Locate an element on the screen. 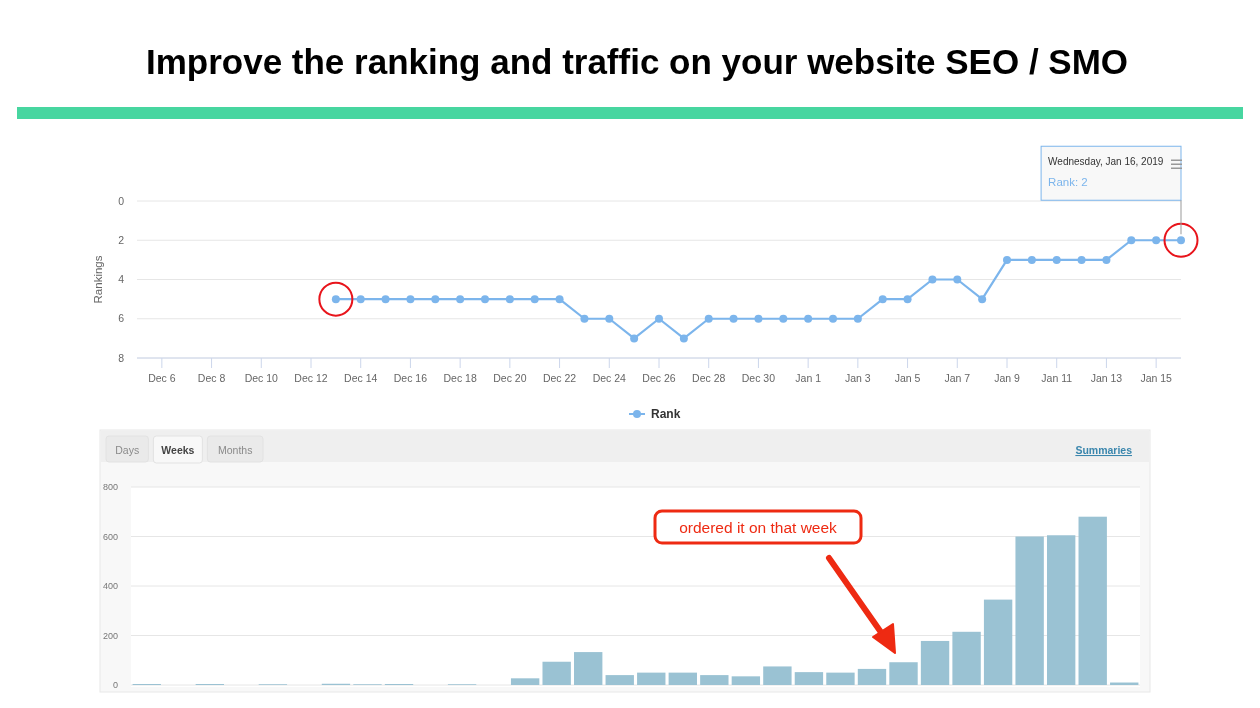 The image size is (1260, 708). x-tick-label: Jan 11 is located at coordinates (1057, 378).